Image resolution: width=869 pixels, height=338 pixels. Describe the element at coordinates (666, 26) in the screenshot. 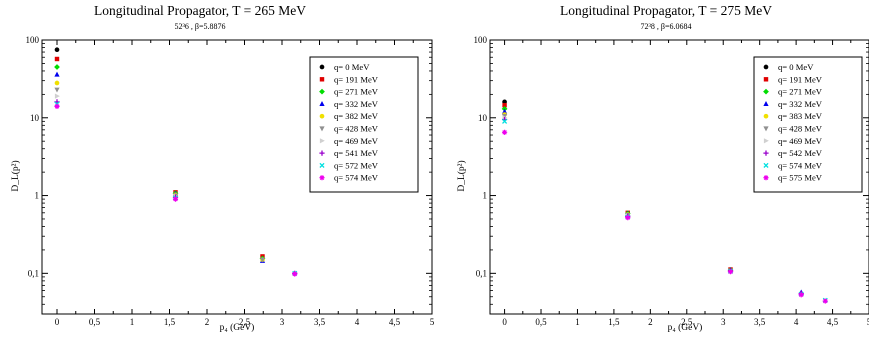

I see `chart-subtitle: 72³8 , β=6.0684` at that location.